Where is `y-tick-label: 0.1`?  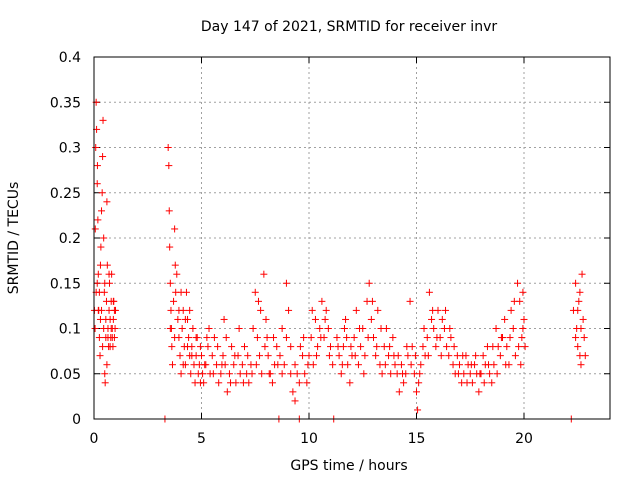
y-tick-label: 0.1 is located at coordinates (70, 330).